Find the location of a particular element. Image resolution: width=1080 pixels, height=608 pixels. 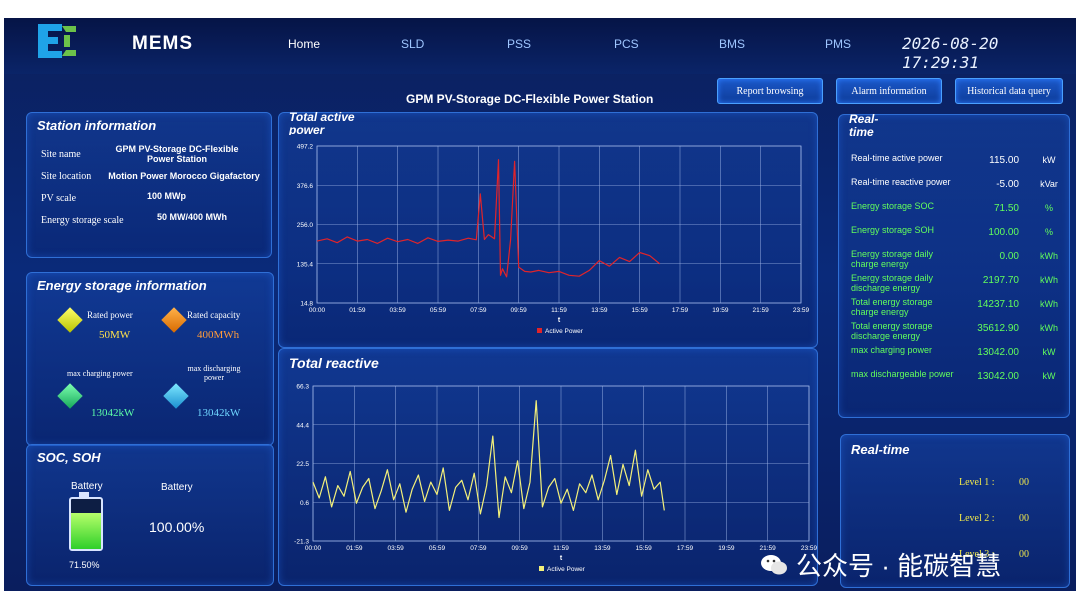

realtime-row-label: max dischargeable power is located at coordinates (902, 374).